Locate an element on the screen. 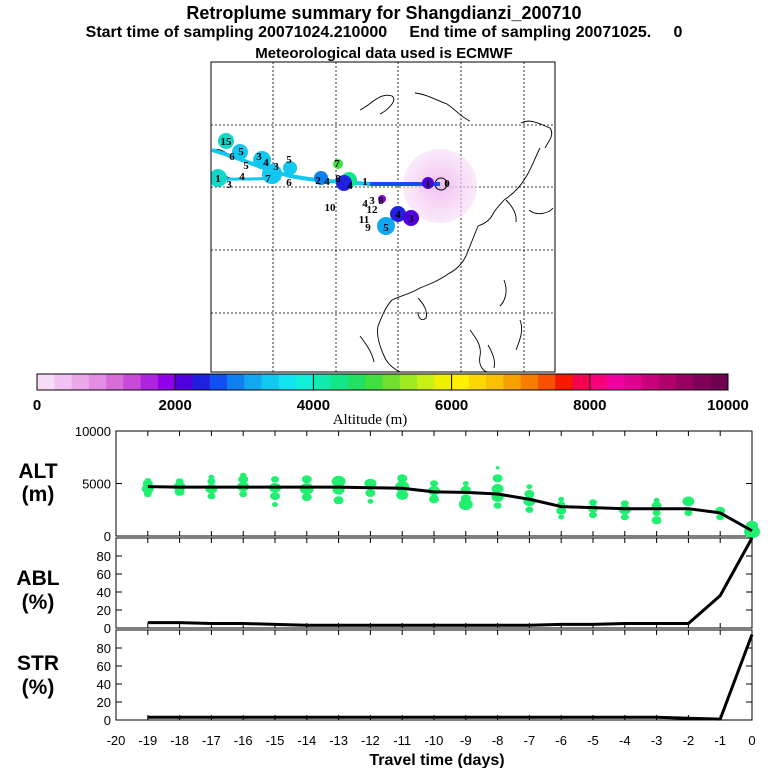 The height and width of the screenshot is (768, 768). y-tick-label: 80 is located at coordinates (104, 556).